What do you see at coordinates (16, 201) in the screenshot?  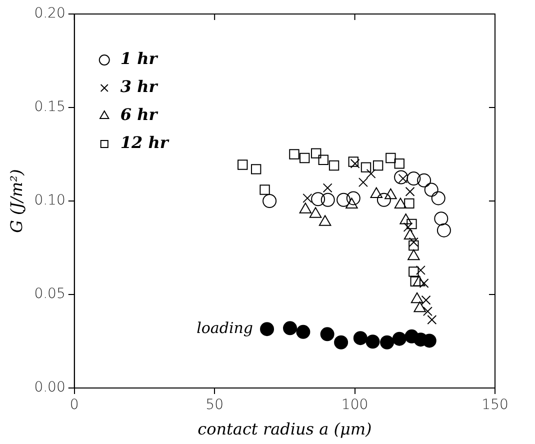 I see `y-axis-title: G (J/m²)` at bounding box center [16, 201].